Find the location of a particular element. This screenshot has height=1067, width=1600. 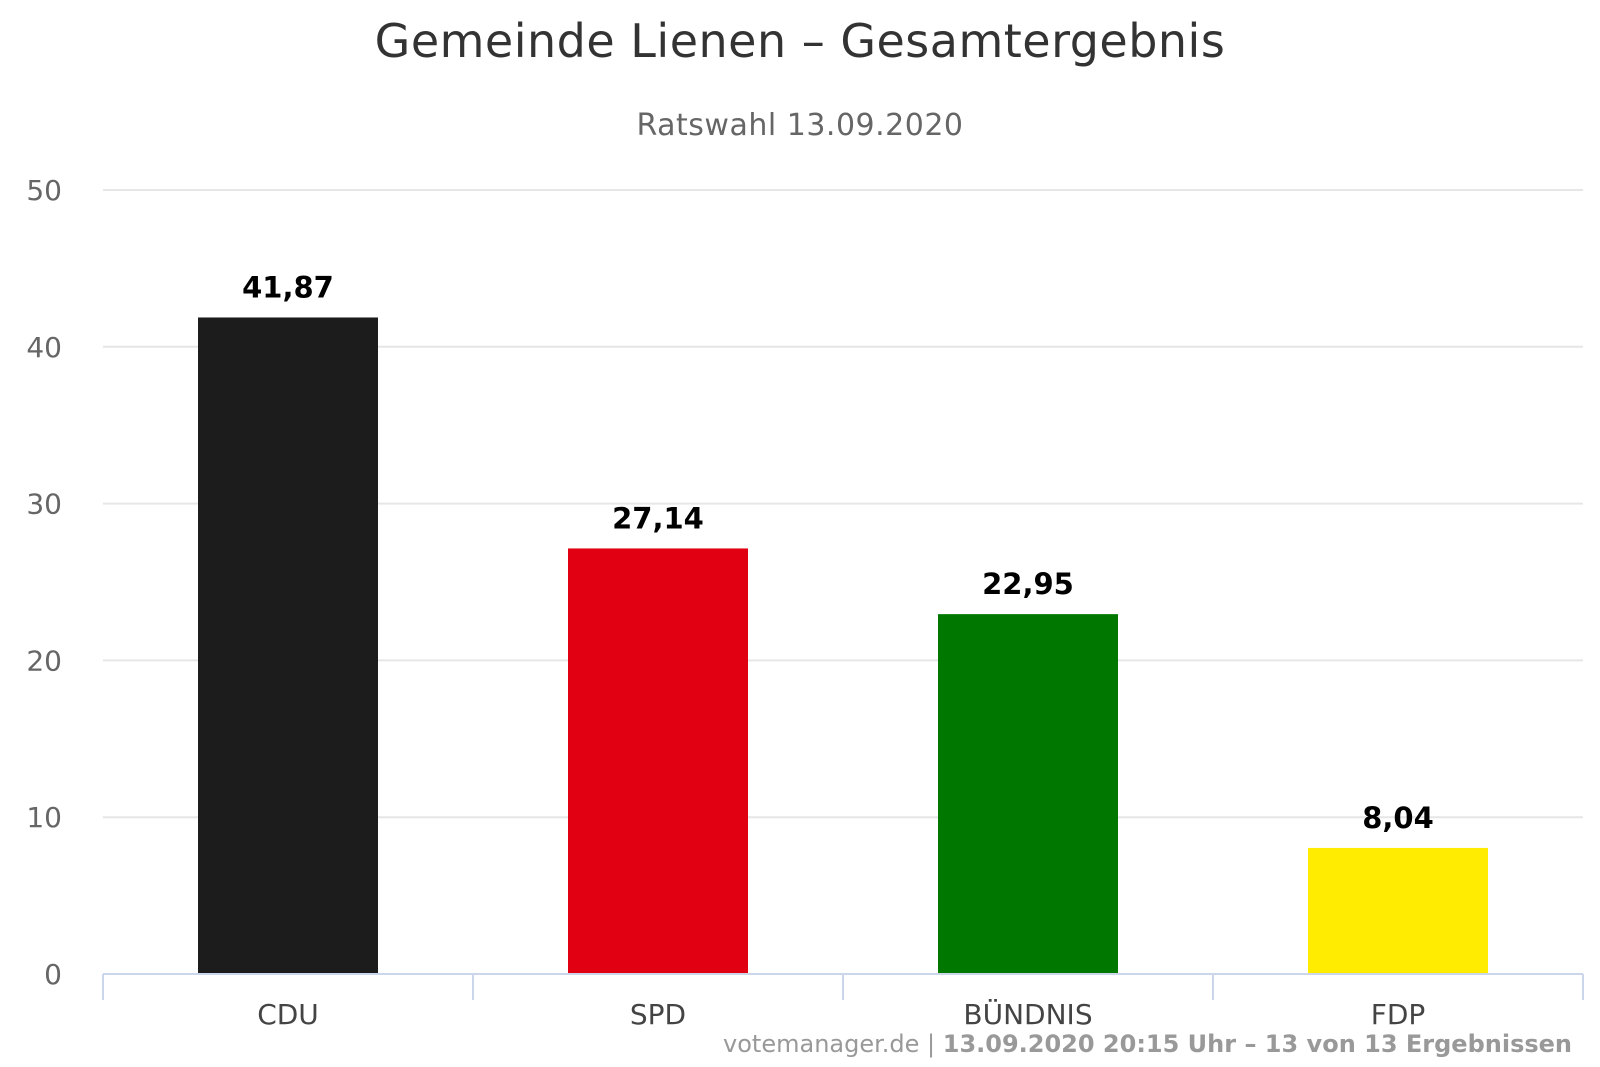

data-label: 27,14 is located at coordinates (658, 518).